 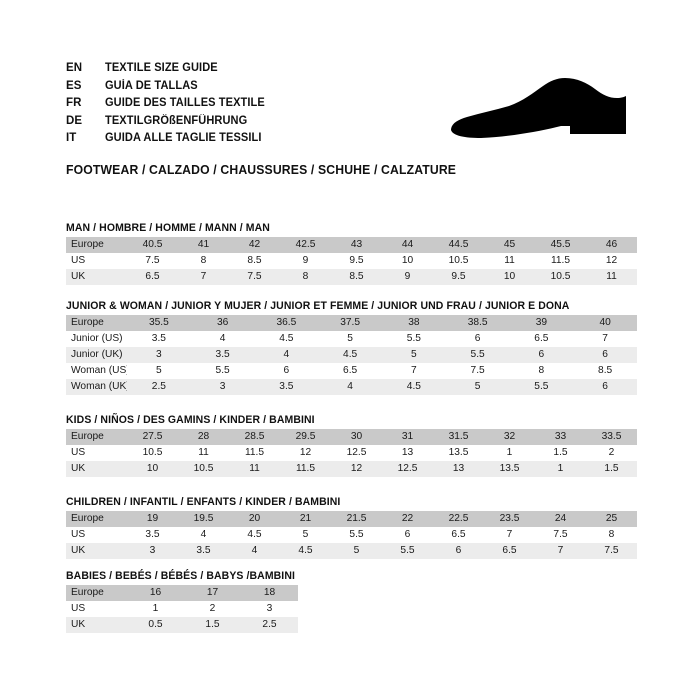 What do you see at coordinates (509, 437) in the screenshot?
I see `size-cell: 32` at bounding box center [509, 437].